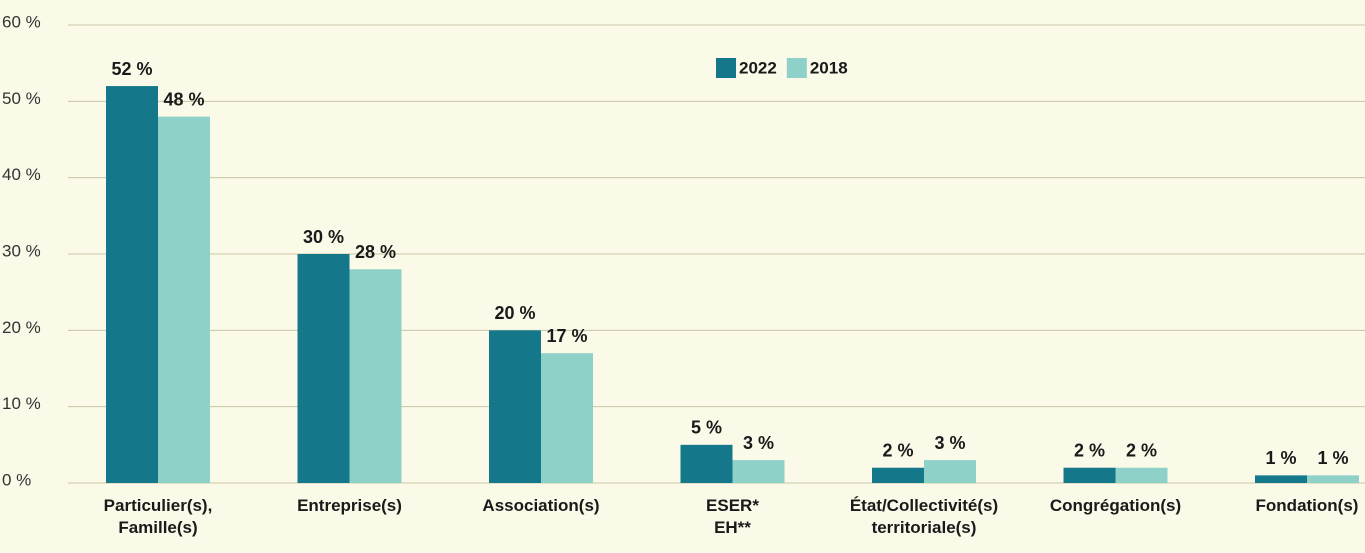 The width and height of the screenshot is (1365, 553). I want to click on value-label: 17 %, so click(566, 336).